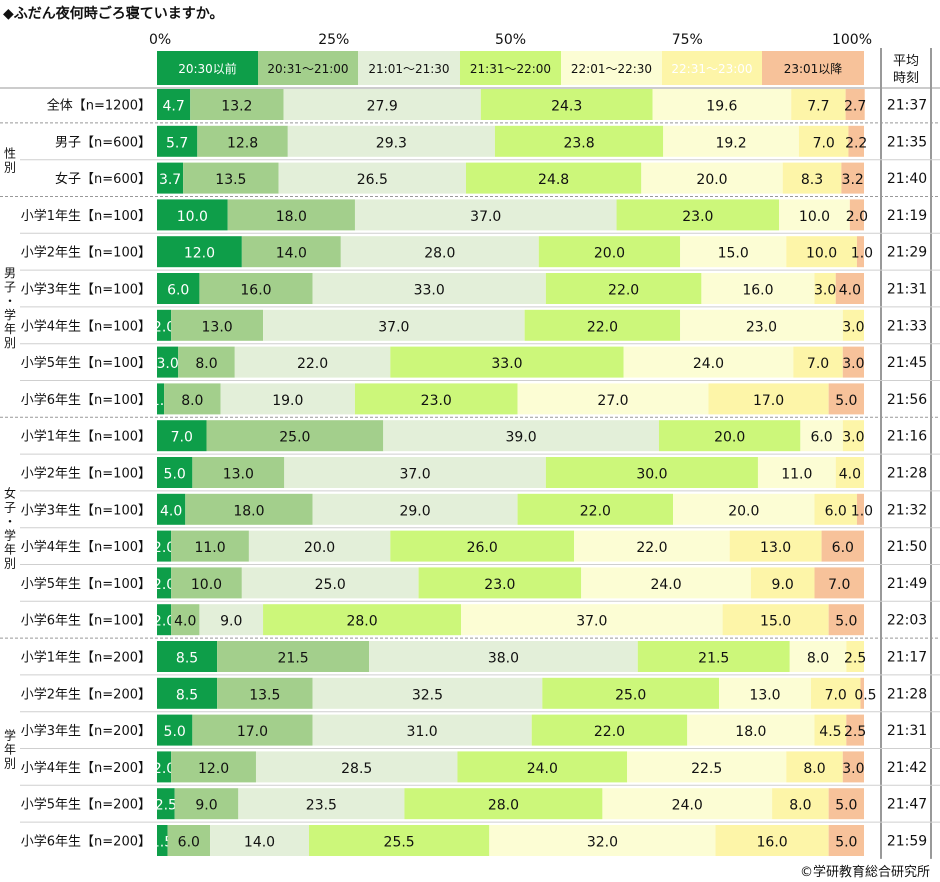 The image size is (940, 882). I want to click on data-label: 1.5, so click(162, 843).